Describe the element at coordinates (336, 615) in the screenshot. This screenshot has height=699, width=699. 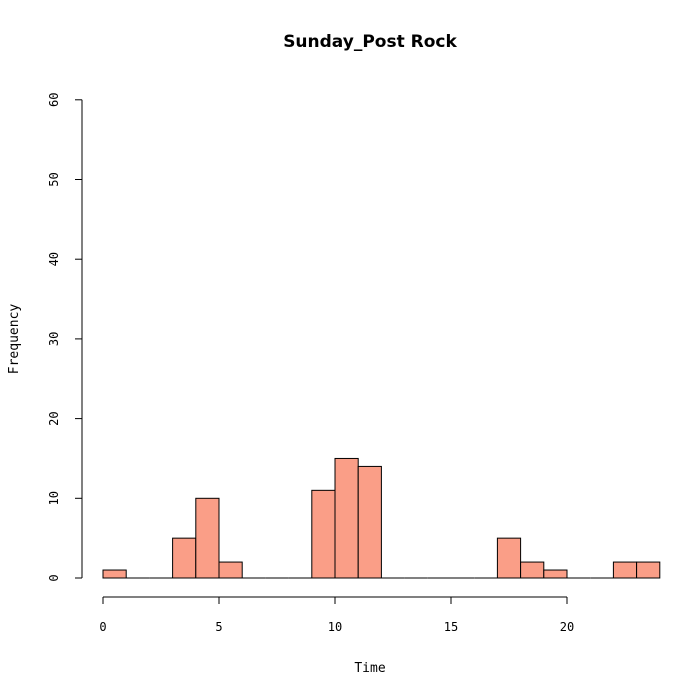
I see `x-axis: 0 5 10 15 20` at that location.